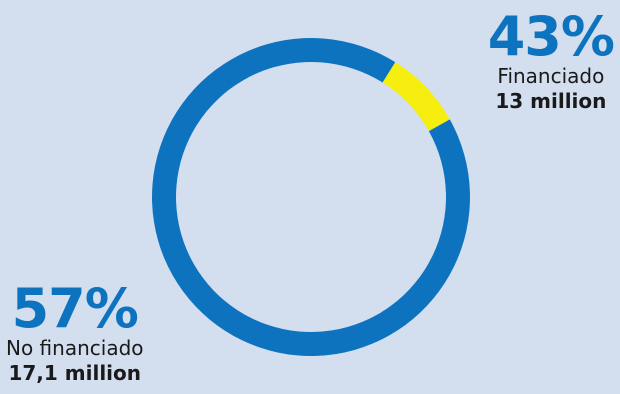 This screenshot has width=620, height=394. I want to click on funded-label: 43% Financiado 13 million, so click(551, 59).